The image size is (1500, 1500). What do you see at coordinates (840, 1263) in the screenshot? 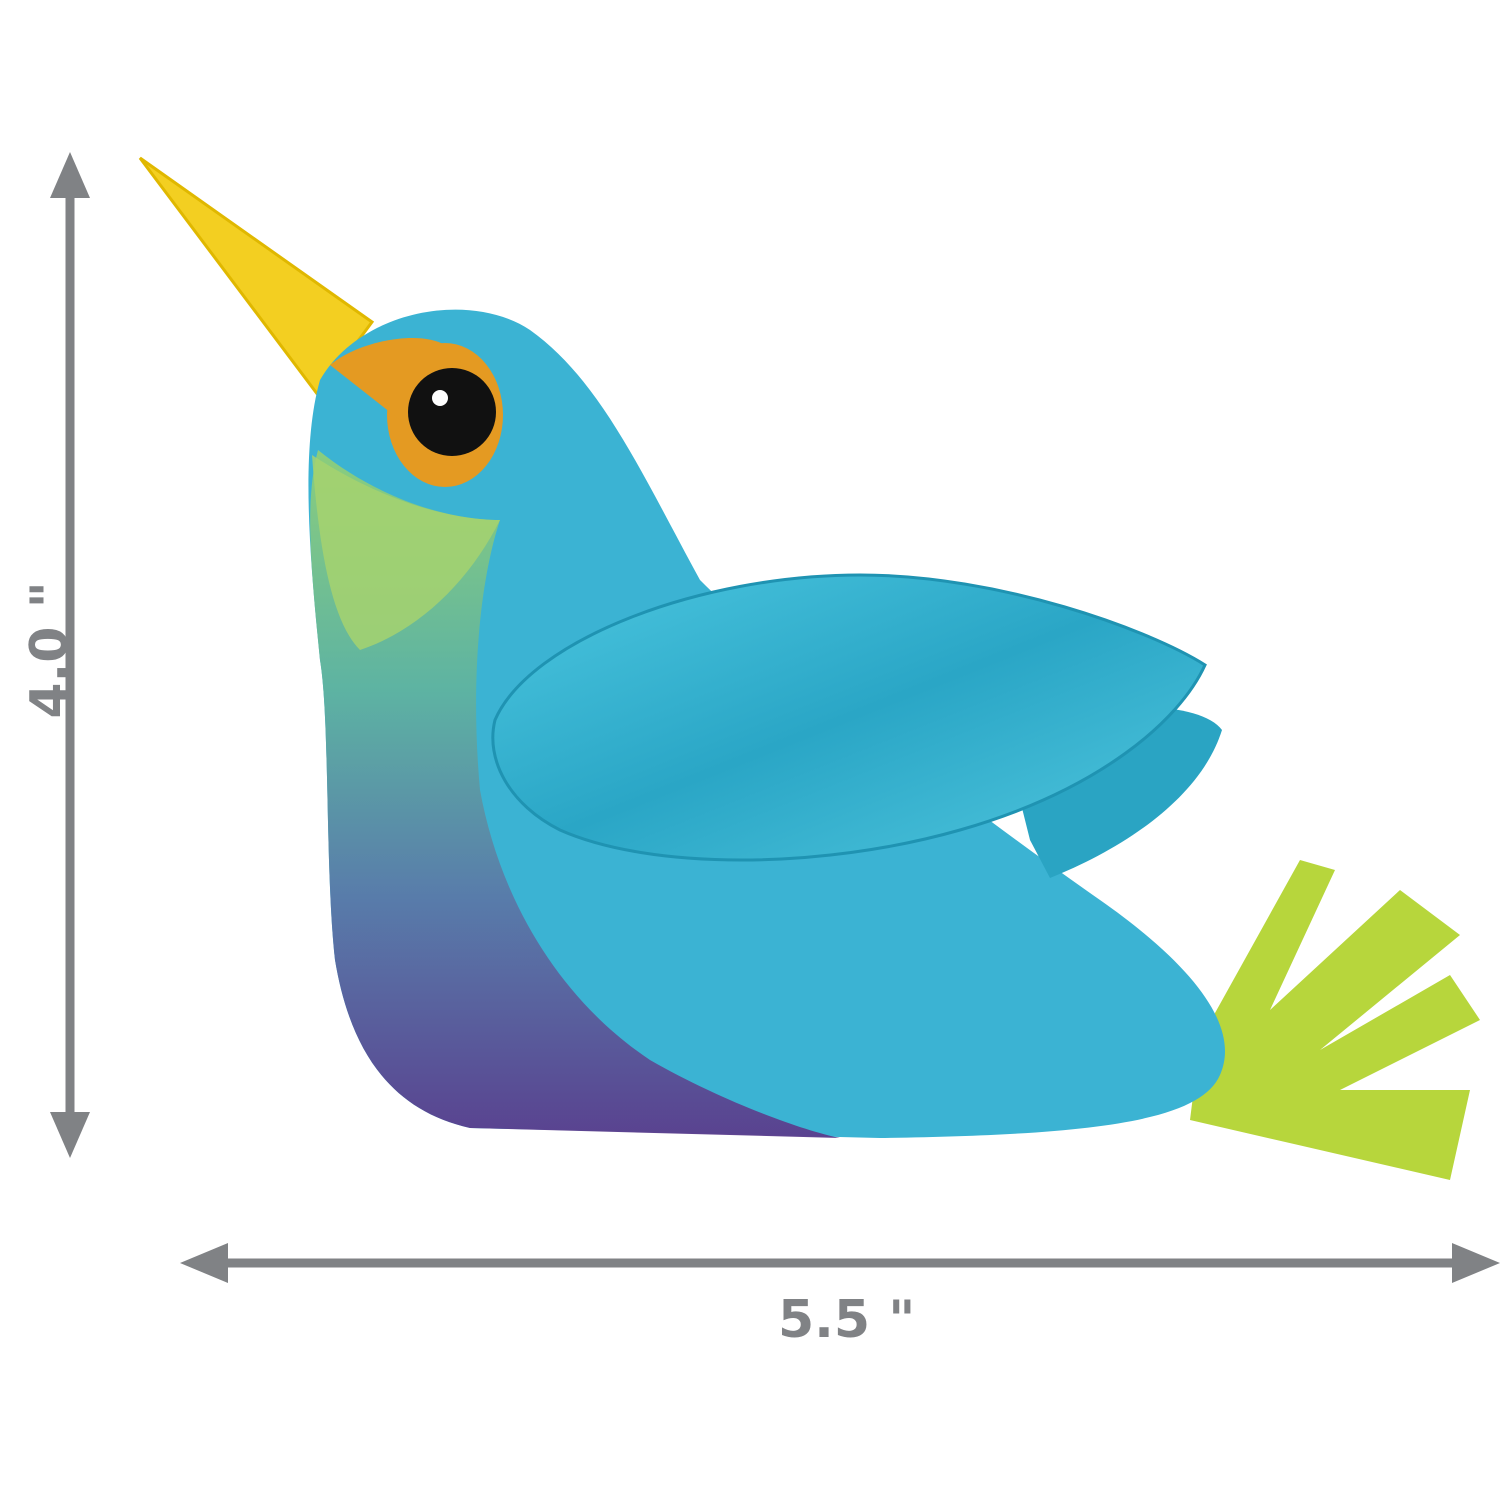
I see `width-arrow` at bounding box center [840, 1263].